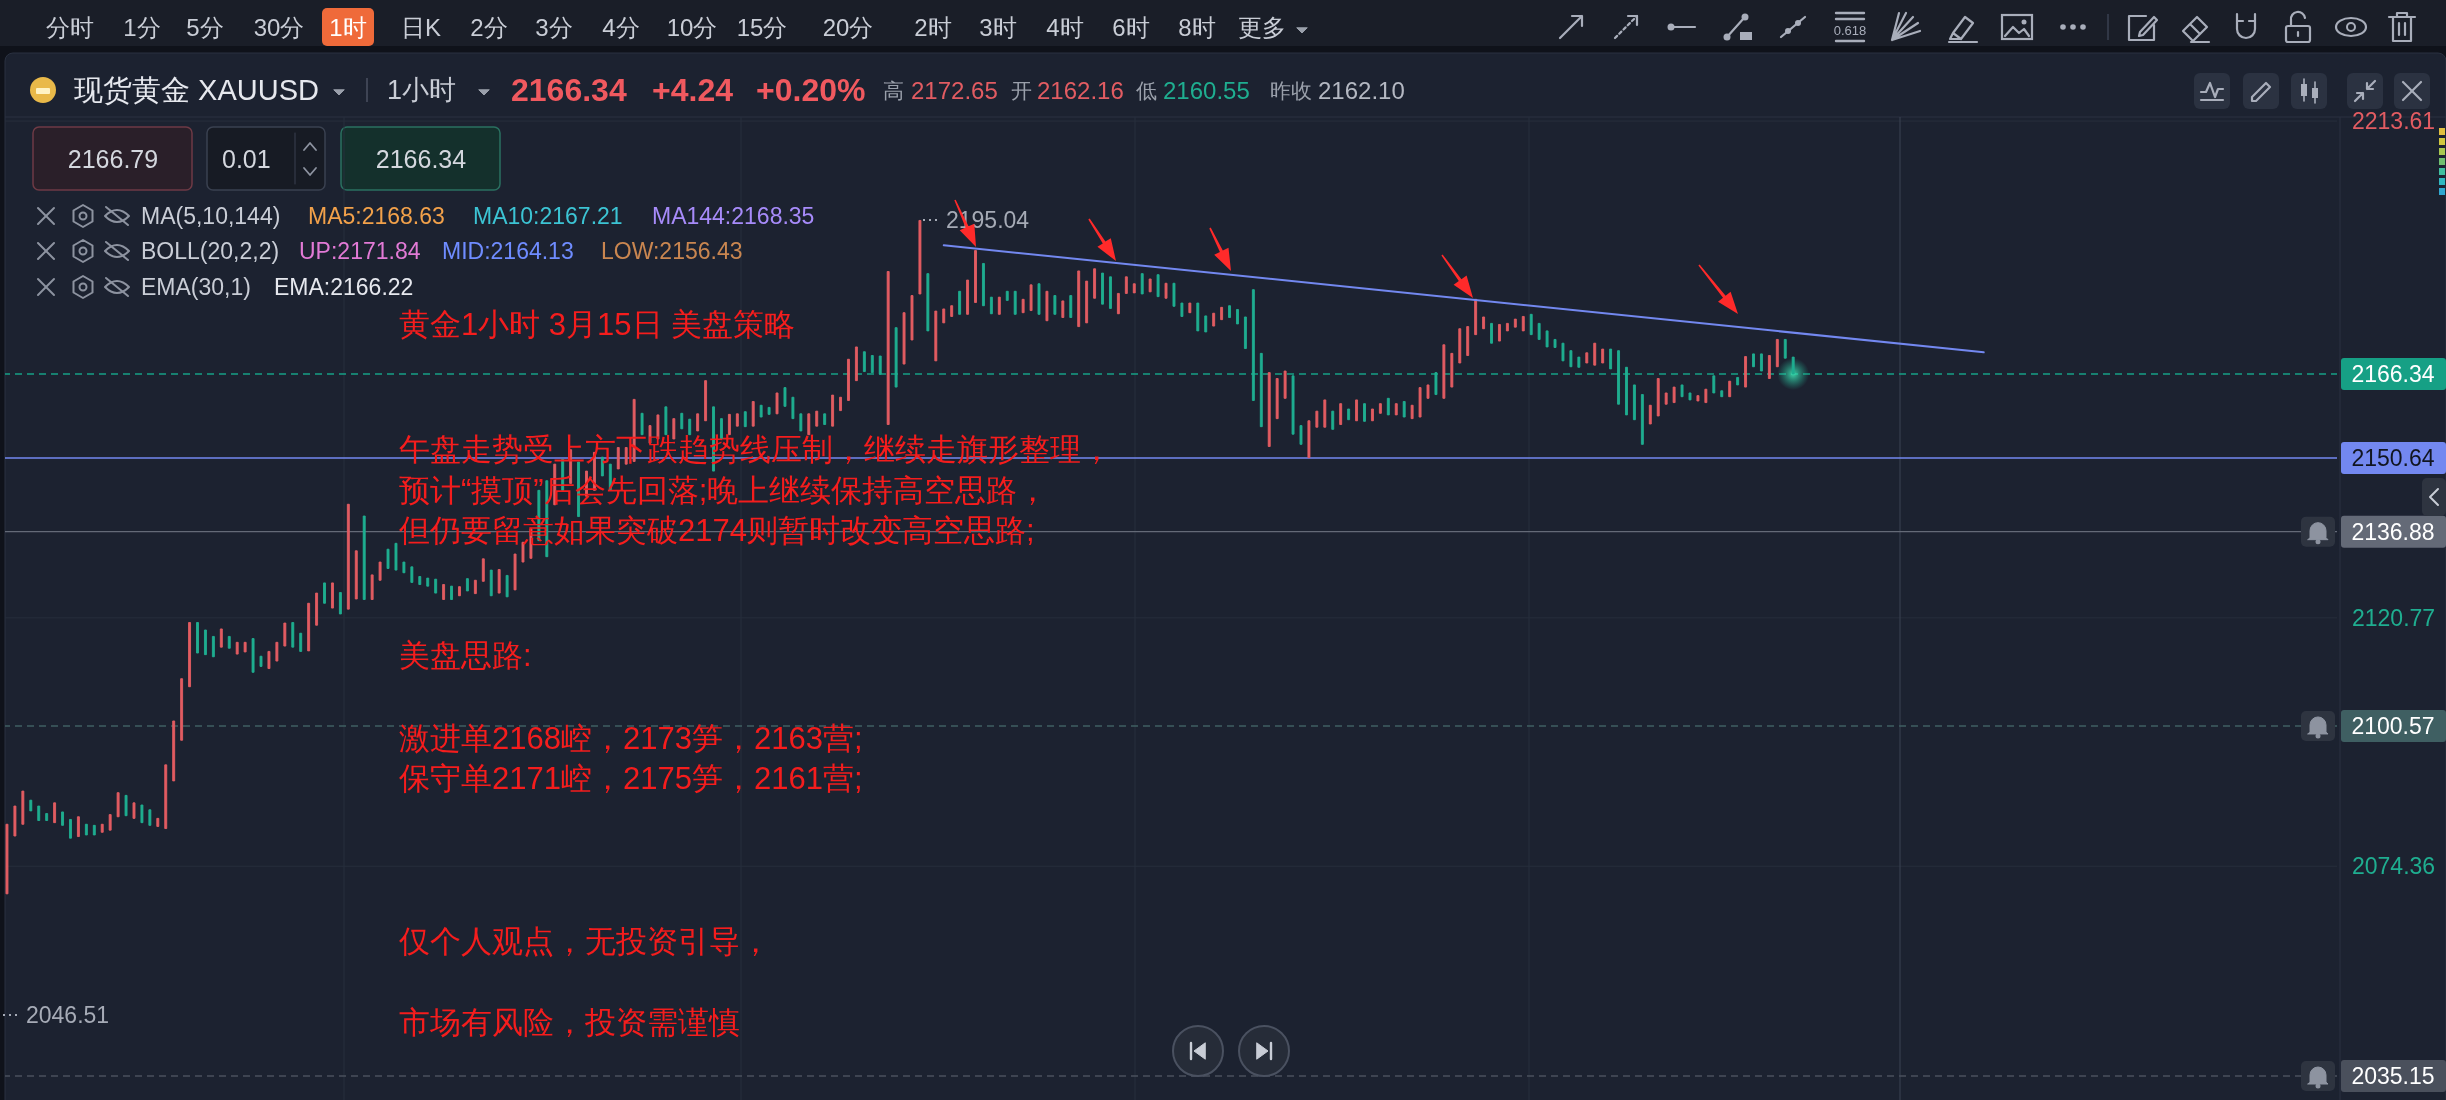 The image size is (2446, 1100). Describe the element at coordinates (508, 251) in the screenshot. I see `annotation: MID:2164.13` at that location.